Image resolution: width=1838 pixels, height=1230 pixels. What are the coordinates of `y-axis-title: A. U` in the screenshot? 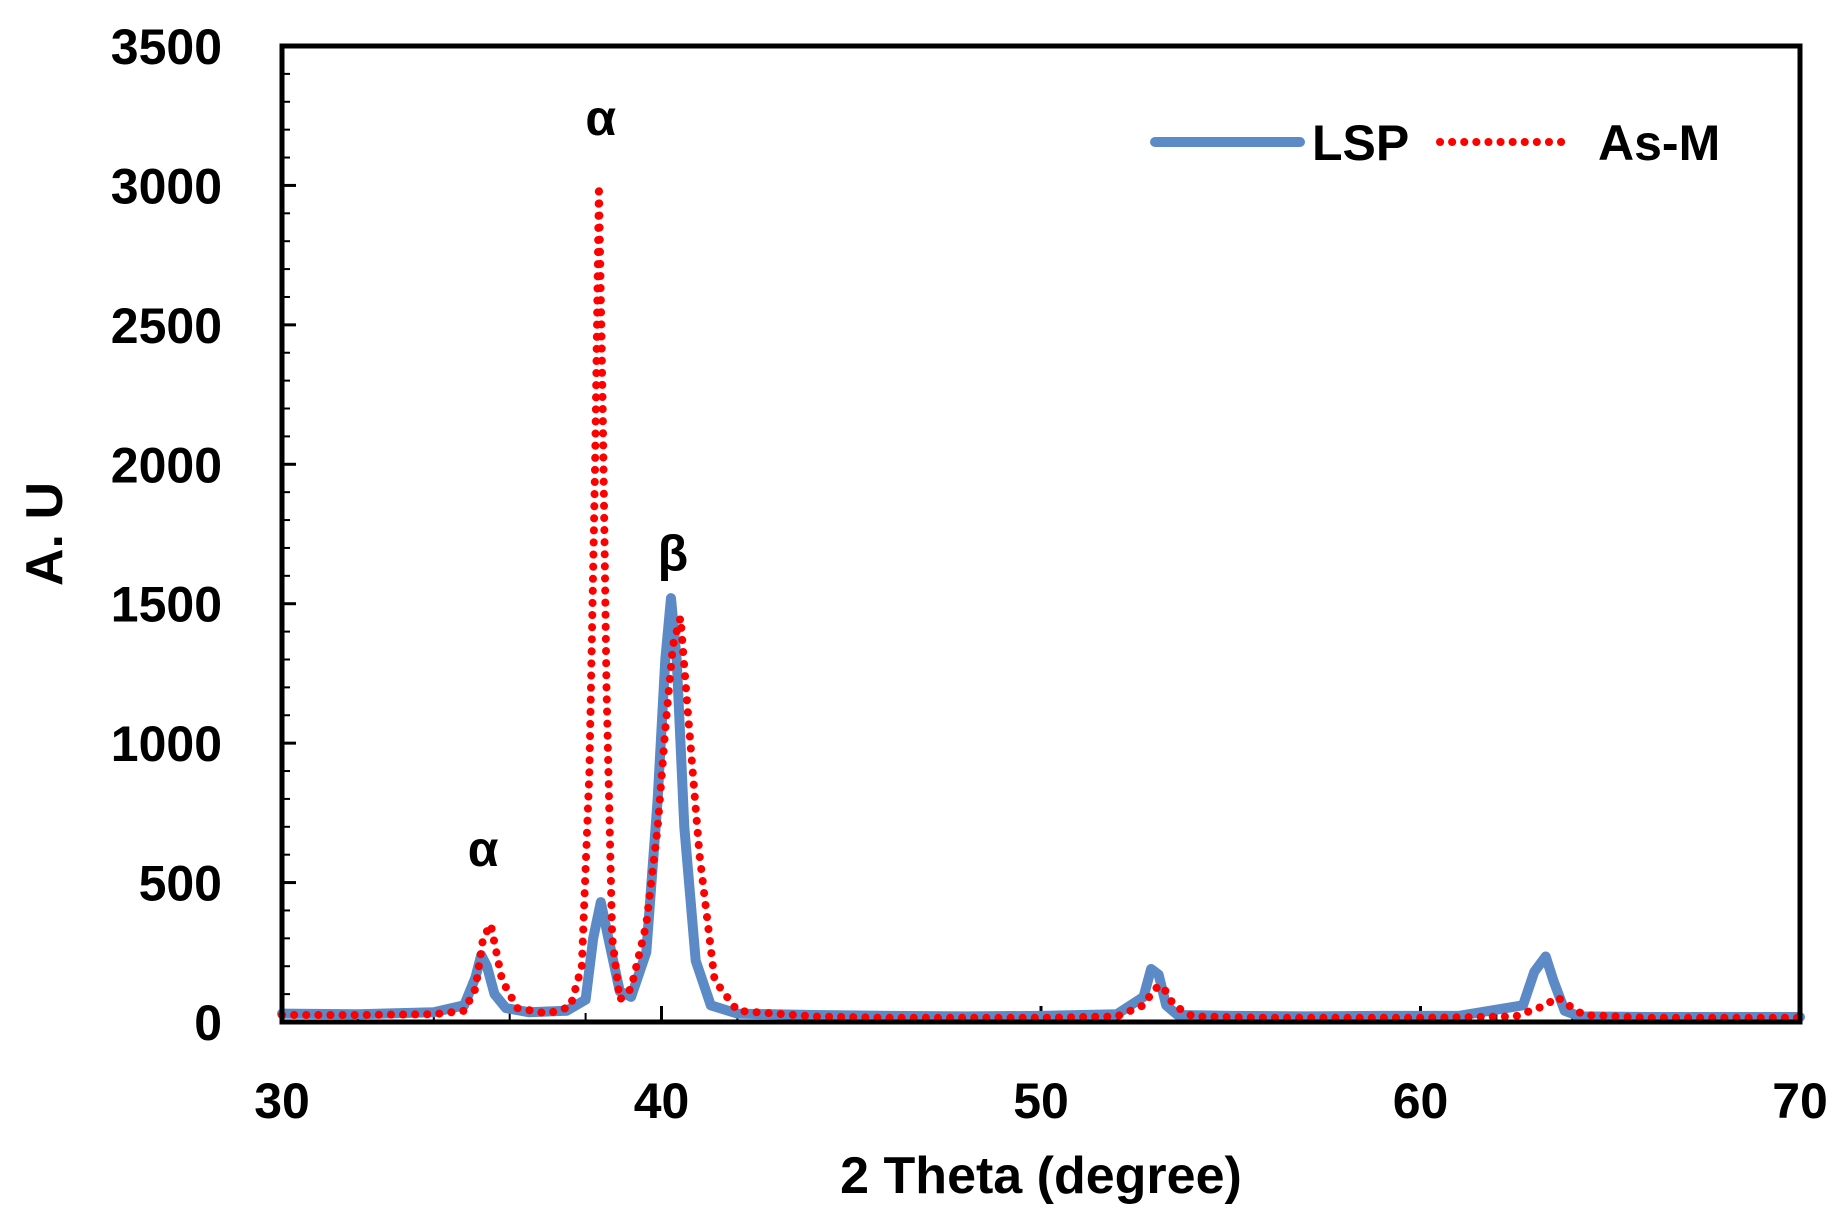 It's located at (45, 534).